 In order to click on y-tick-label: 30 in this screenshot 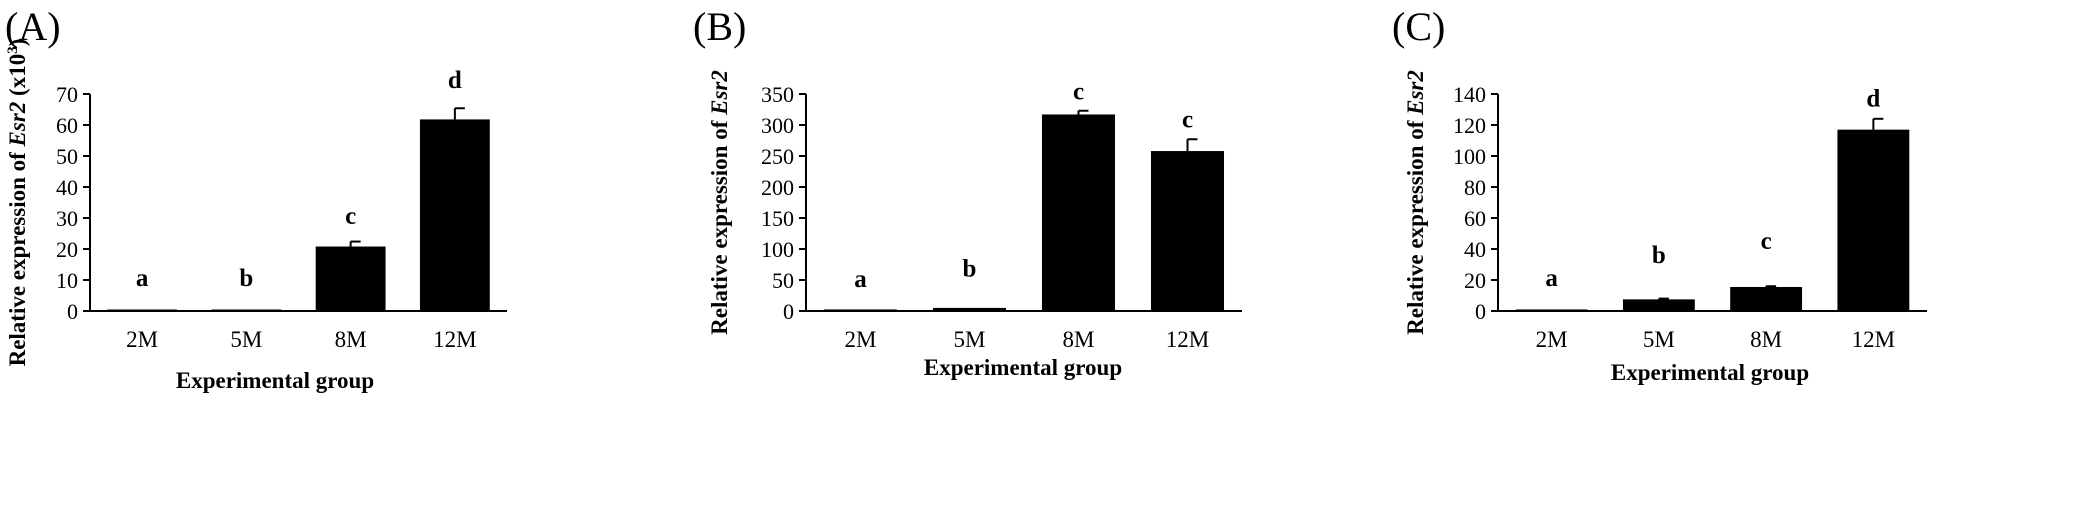, I will do `click(67, 218)`.